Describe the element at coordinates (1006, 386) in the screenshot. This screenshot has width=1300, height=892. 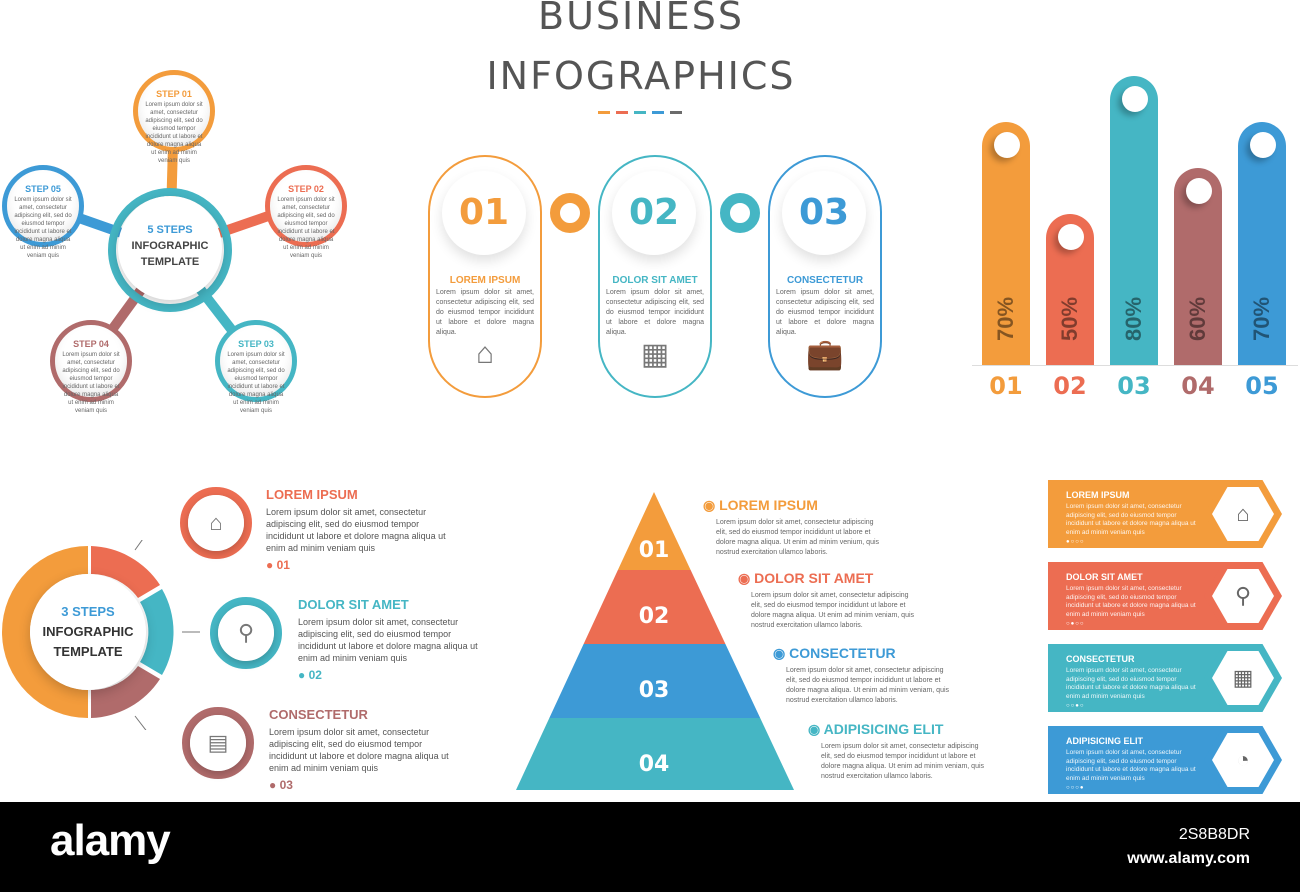
I see `bar-category-label: 01` at that location.